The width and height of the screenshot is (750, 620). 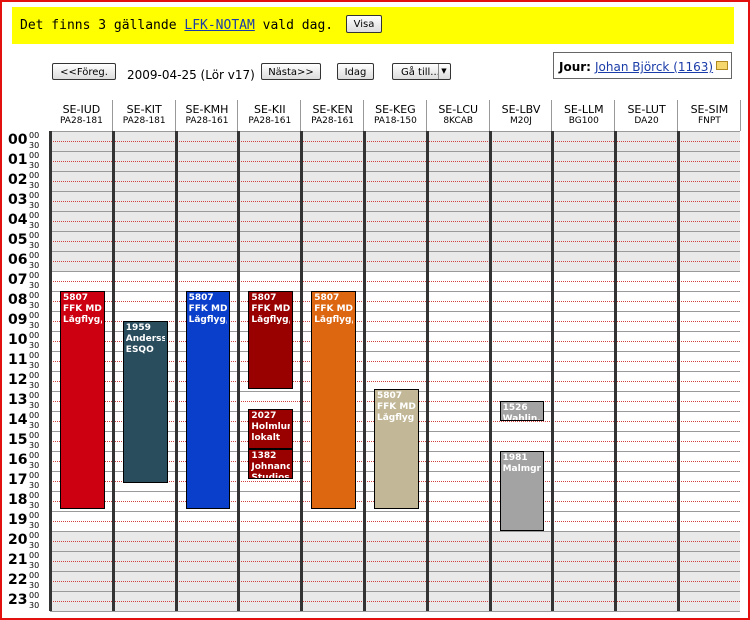 What do you see at coordinates (583, 121) in the screenshot?
I see `aircraft-type: BG100` at bounding box center [583, 121].